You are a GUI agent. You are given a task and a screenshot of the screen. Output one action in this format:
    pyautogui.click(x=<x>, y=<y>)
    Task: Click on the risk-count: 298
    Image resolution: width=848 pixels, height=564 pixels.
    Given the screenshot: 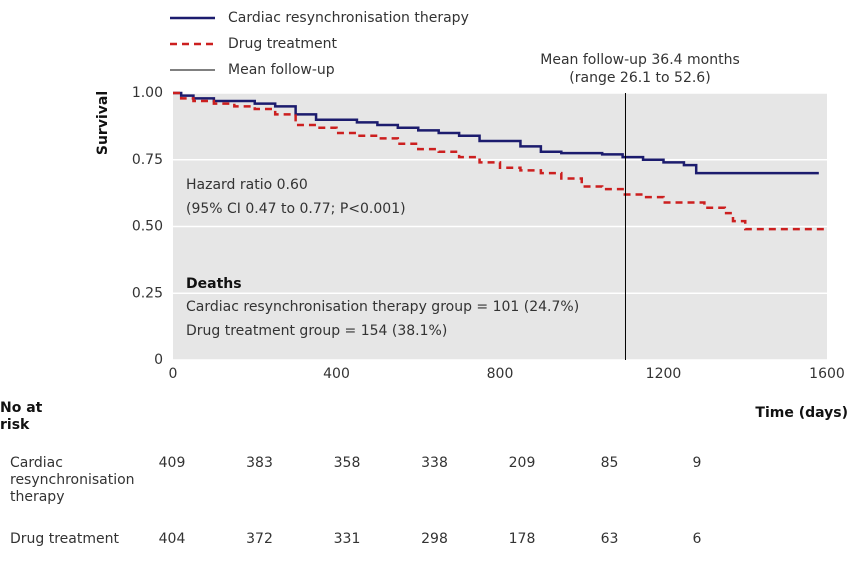 What is the action you would take?
    pyautogui.click(x=434, y=539)
    